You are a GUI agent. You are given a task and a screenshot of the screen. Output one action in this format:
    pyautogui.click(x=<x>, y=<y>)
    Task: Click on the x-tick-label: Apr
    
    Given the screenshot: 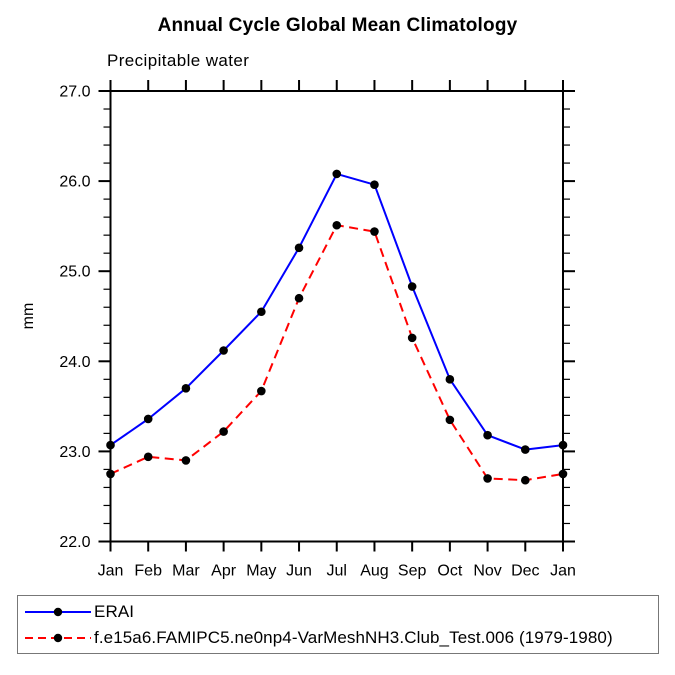 What is the action you would take?
    pyautogui.click(x=224, y=571)
    